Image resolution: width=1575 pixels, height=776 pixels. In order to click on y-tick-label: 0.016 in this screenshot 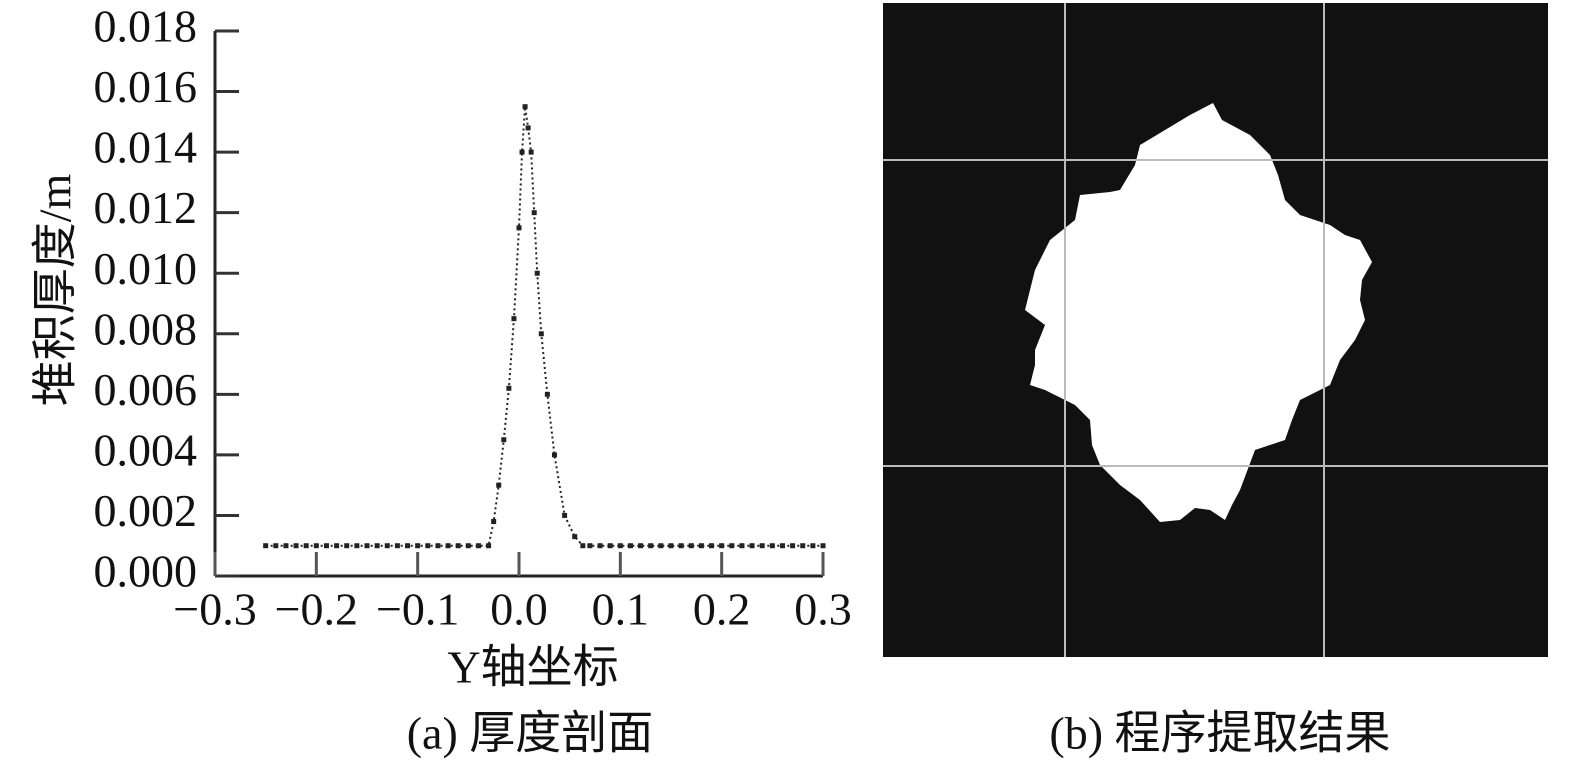, I will do `click(146, 86)`.